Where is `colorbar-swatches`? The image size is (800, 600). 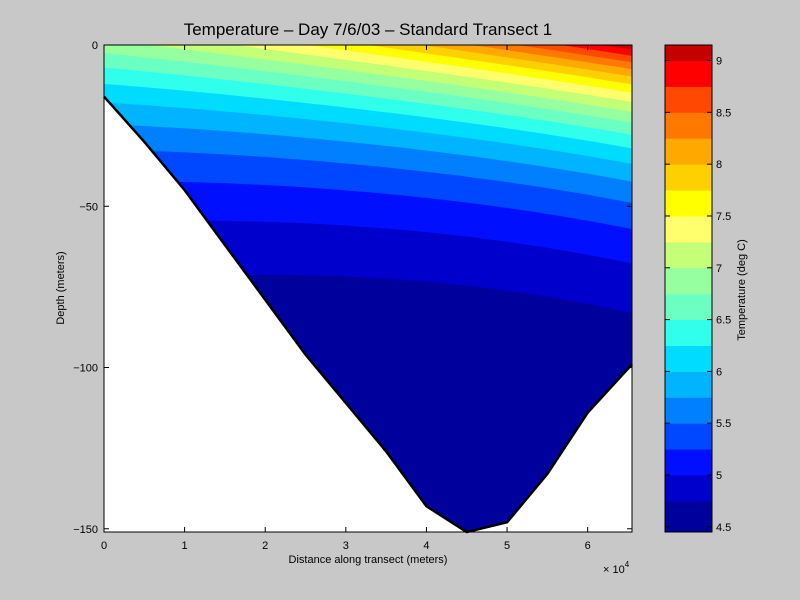 colorbar-swatches is located at coordinates (688, 289).